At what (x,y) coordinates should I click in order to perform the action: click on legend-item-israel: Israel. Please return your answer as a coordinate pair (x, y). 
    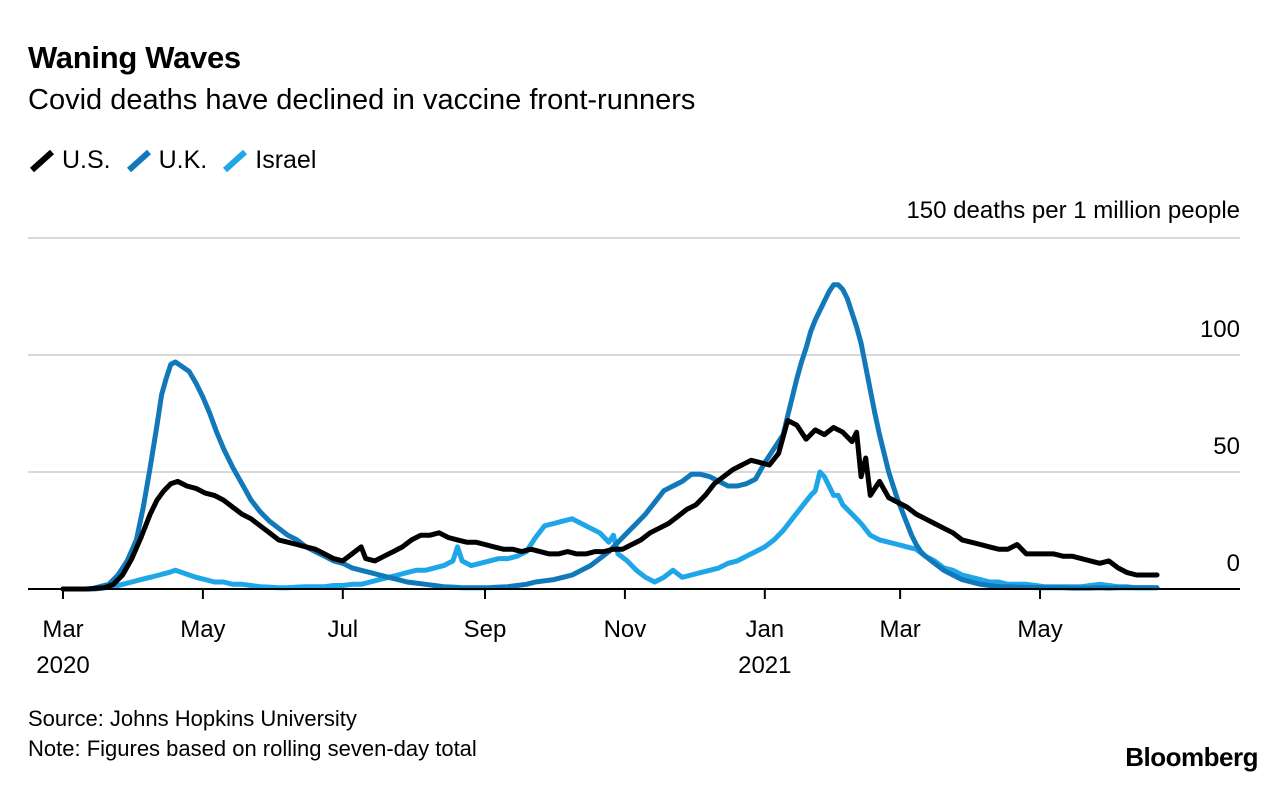
    Looking at the image, I should click on (268, 160).